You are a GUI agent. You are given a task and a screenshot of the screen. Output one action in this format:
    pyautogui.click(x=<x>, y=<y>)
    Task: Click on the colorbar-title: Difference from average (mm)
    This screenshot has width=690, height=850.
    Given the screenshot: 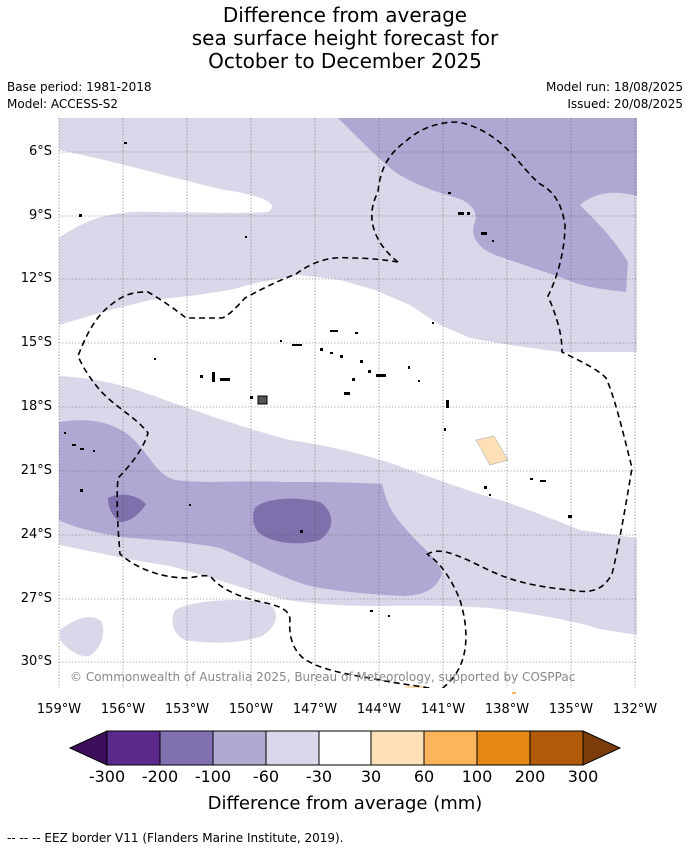 What is the action you would take?
    pyautogui.click(x=345, y=803)
    